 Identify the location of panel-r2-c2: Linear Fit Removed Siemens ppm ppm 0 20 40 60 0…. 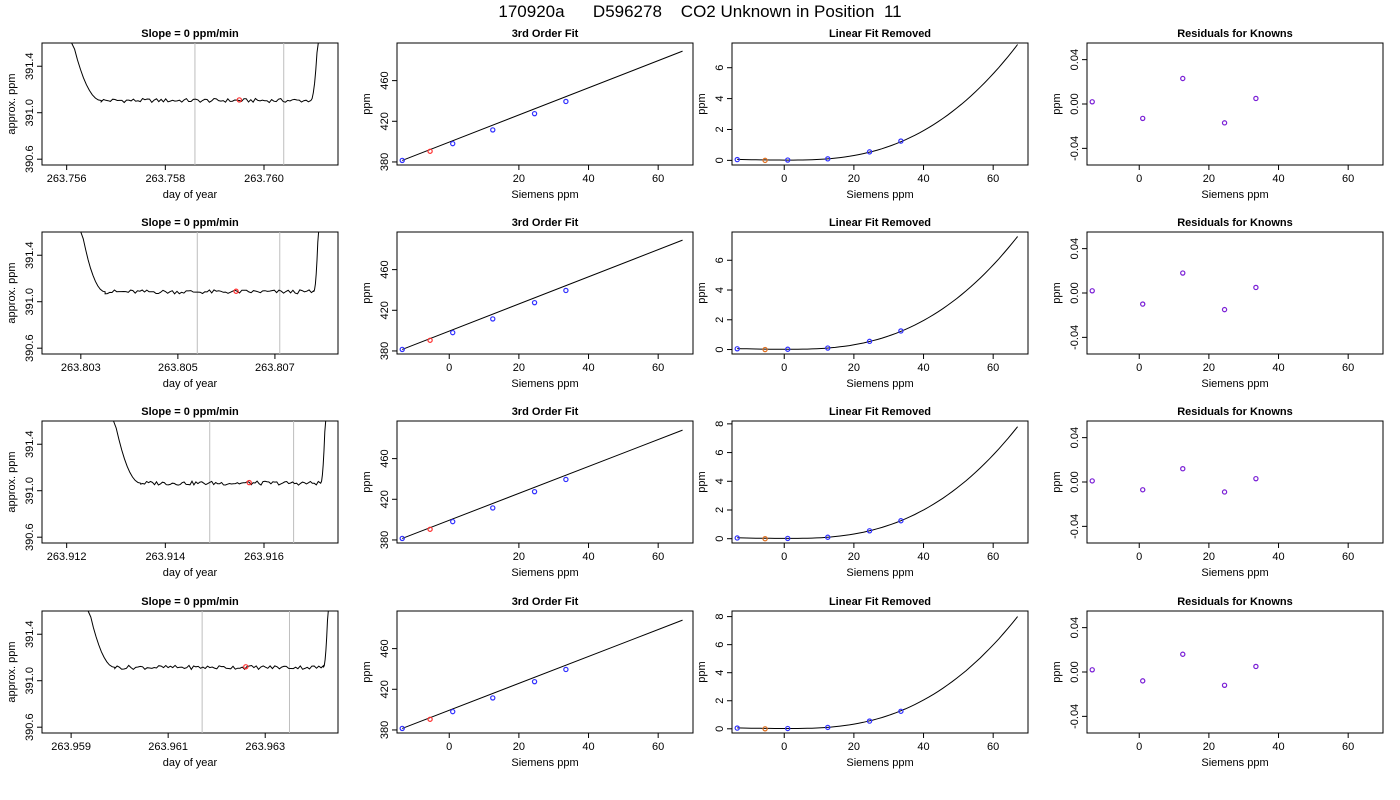
(862, 492).